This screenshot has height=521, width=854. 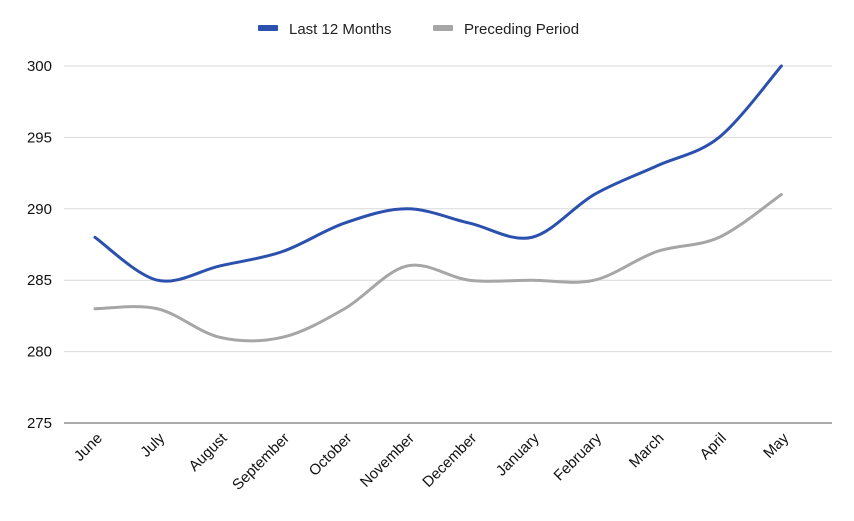 What do you see at coordinates (39, 66) in the screenshot?
I see `y-tick-label: 300` at bounding box center [39, 66].